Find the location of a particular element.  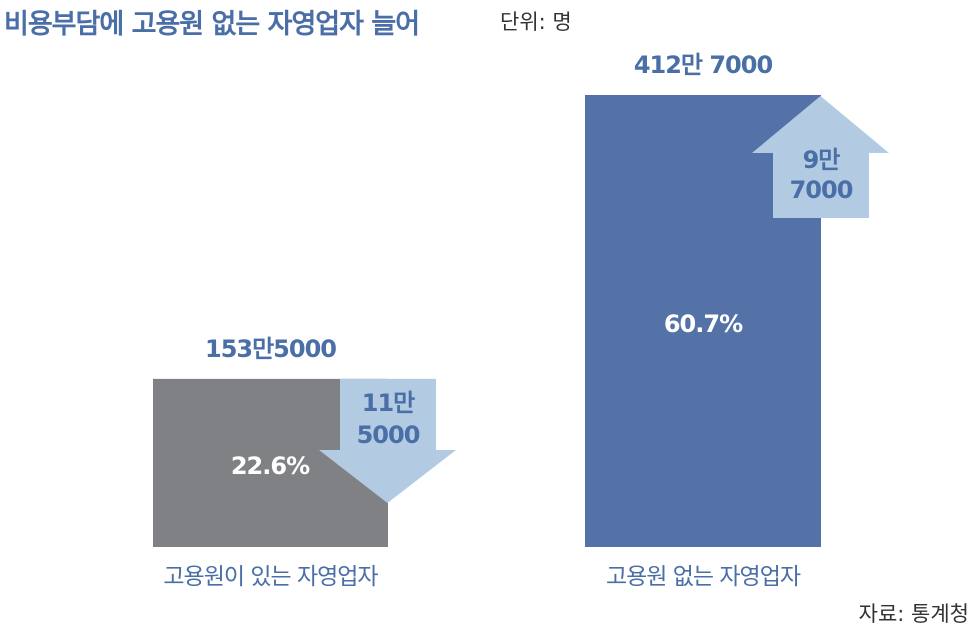

source-label: 자료: 통계청 is located at coordinates (913, 614).